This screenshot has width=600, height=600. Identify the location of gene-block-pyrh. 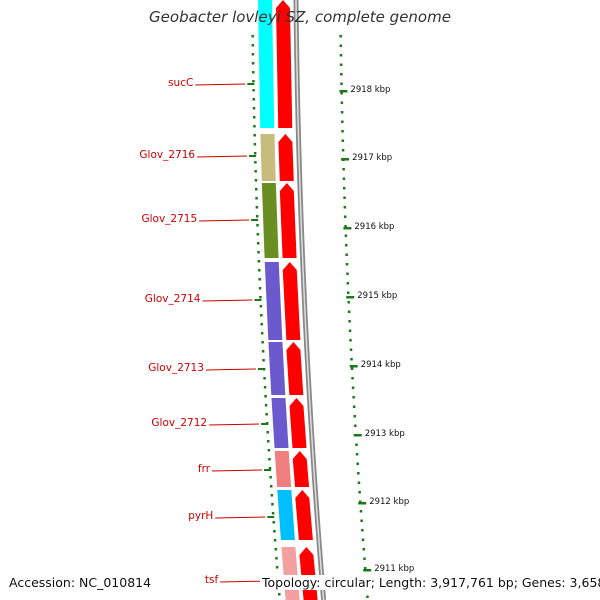
(286, 515).